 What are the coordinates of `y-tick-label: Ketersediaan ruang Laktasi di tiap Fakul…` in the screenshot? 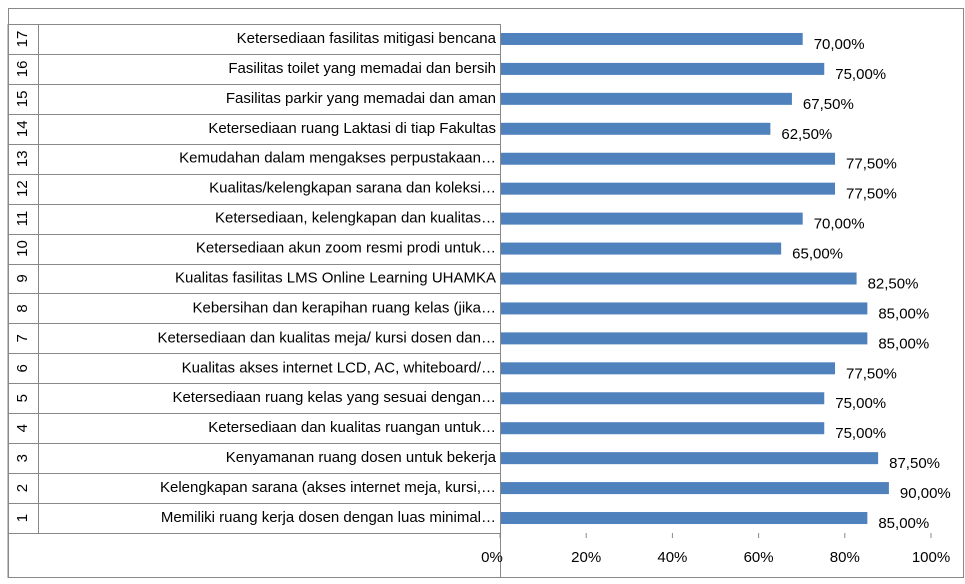 It's located at (352, 128).